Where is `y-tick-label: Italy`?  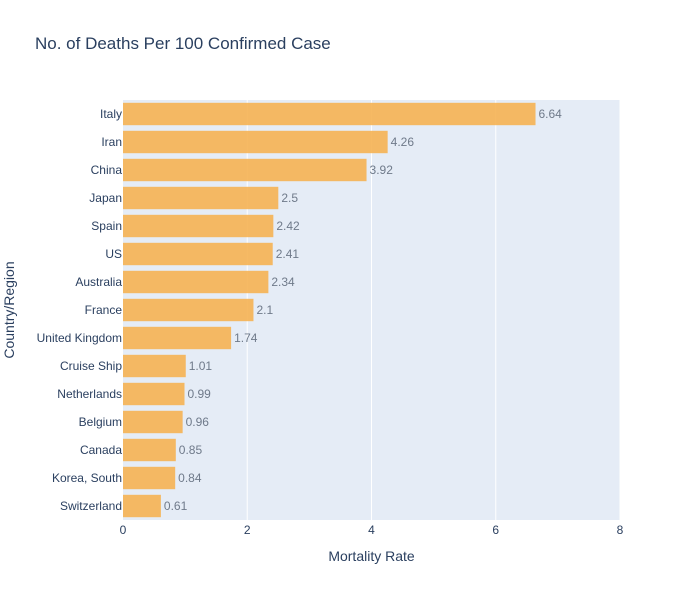 y-tick-label: Italy is located at coordinates (111, 114).